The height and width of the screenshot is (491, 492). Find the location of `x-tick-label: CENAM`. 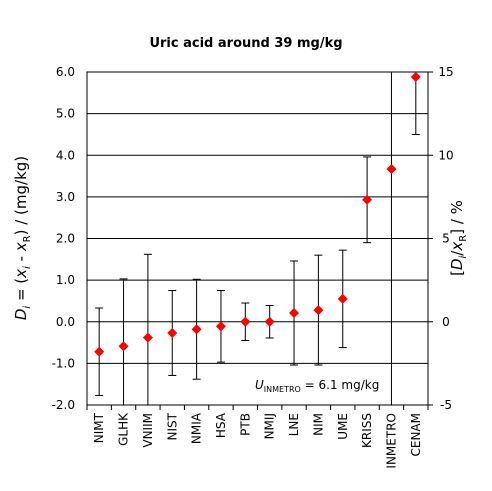

x-tick-label: CENAM is located at coordinates (416, 435).